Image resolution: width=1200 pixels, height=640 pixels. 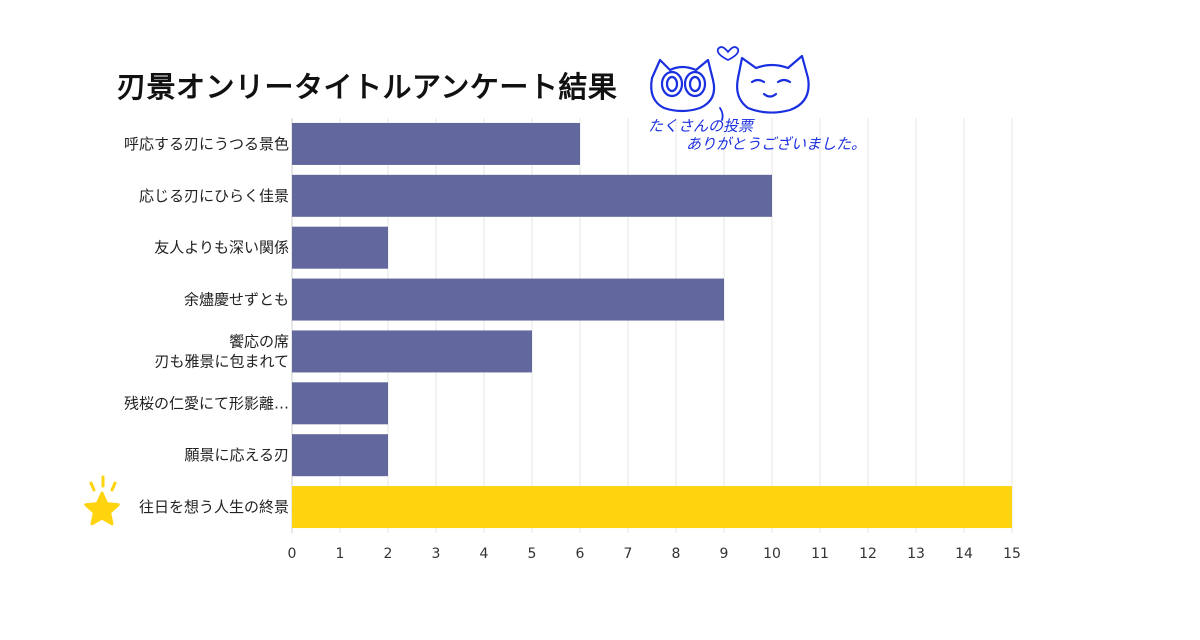 What do you see at coordinates (436, 554) in the screenshot?
I see `x-tick-label: 3` at bounding box center [436, 554].